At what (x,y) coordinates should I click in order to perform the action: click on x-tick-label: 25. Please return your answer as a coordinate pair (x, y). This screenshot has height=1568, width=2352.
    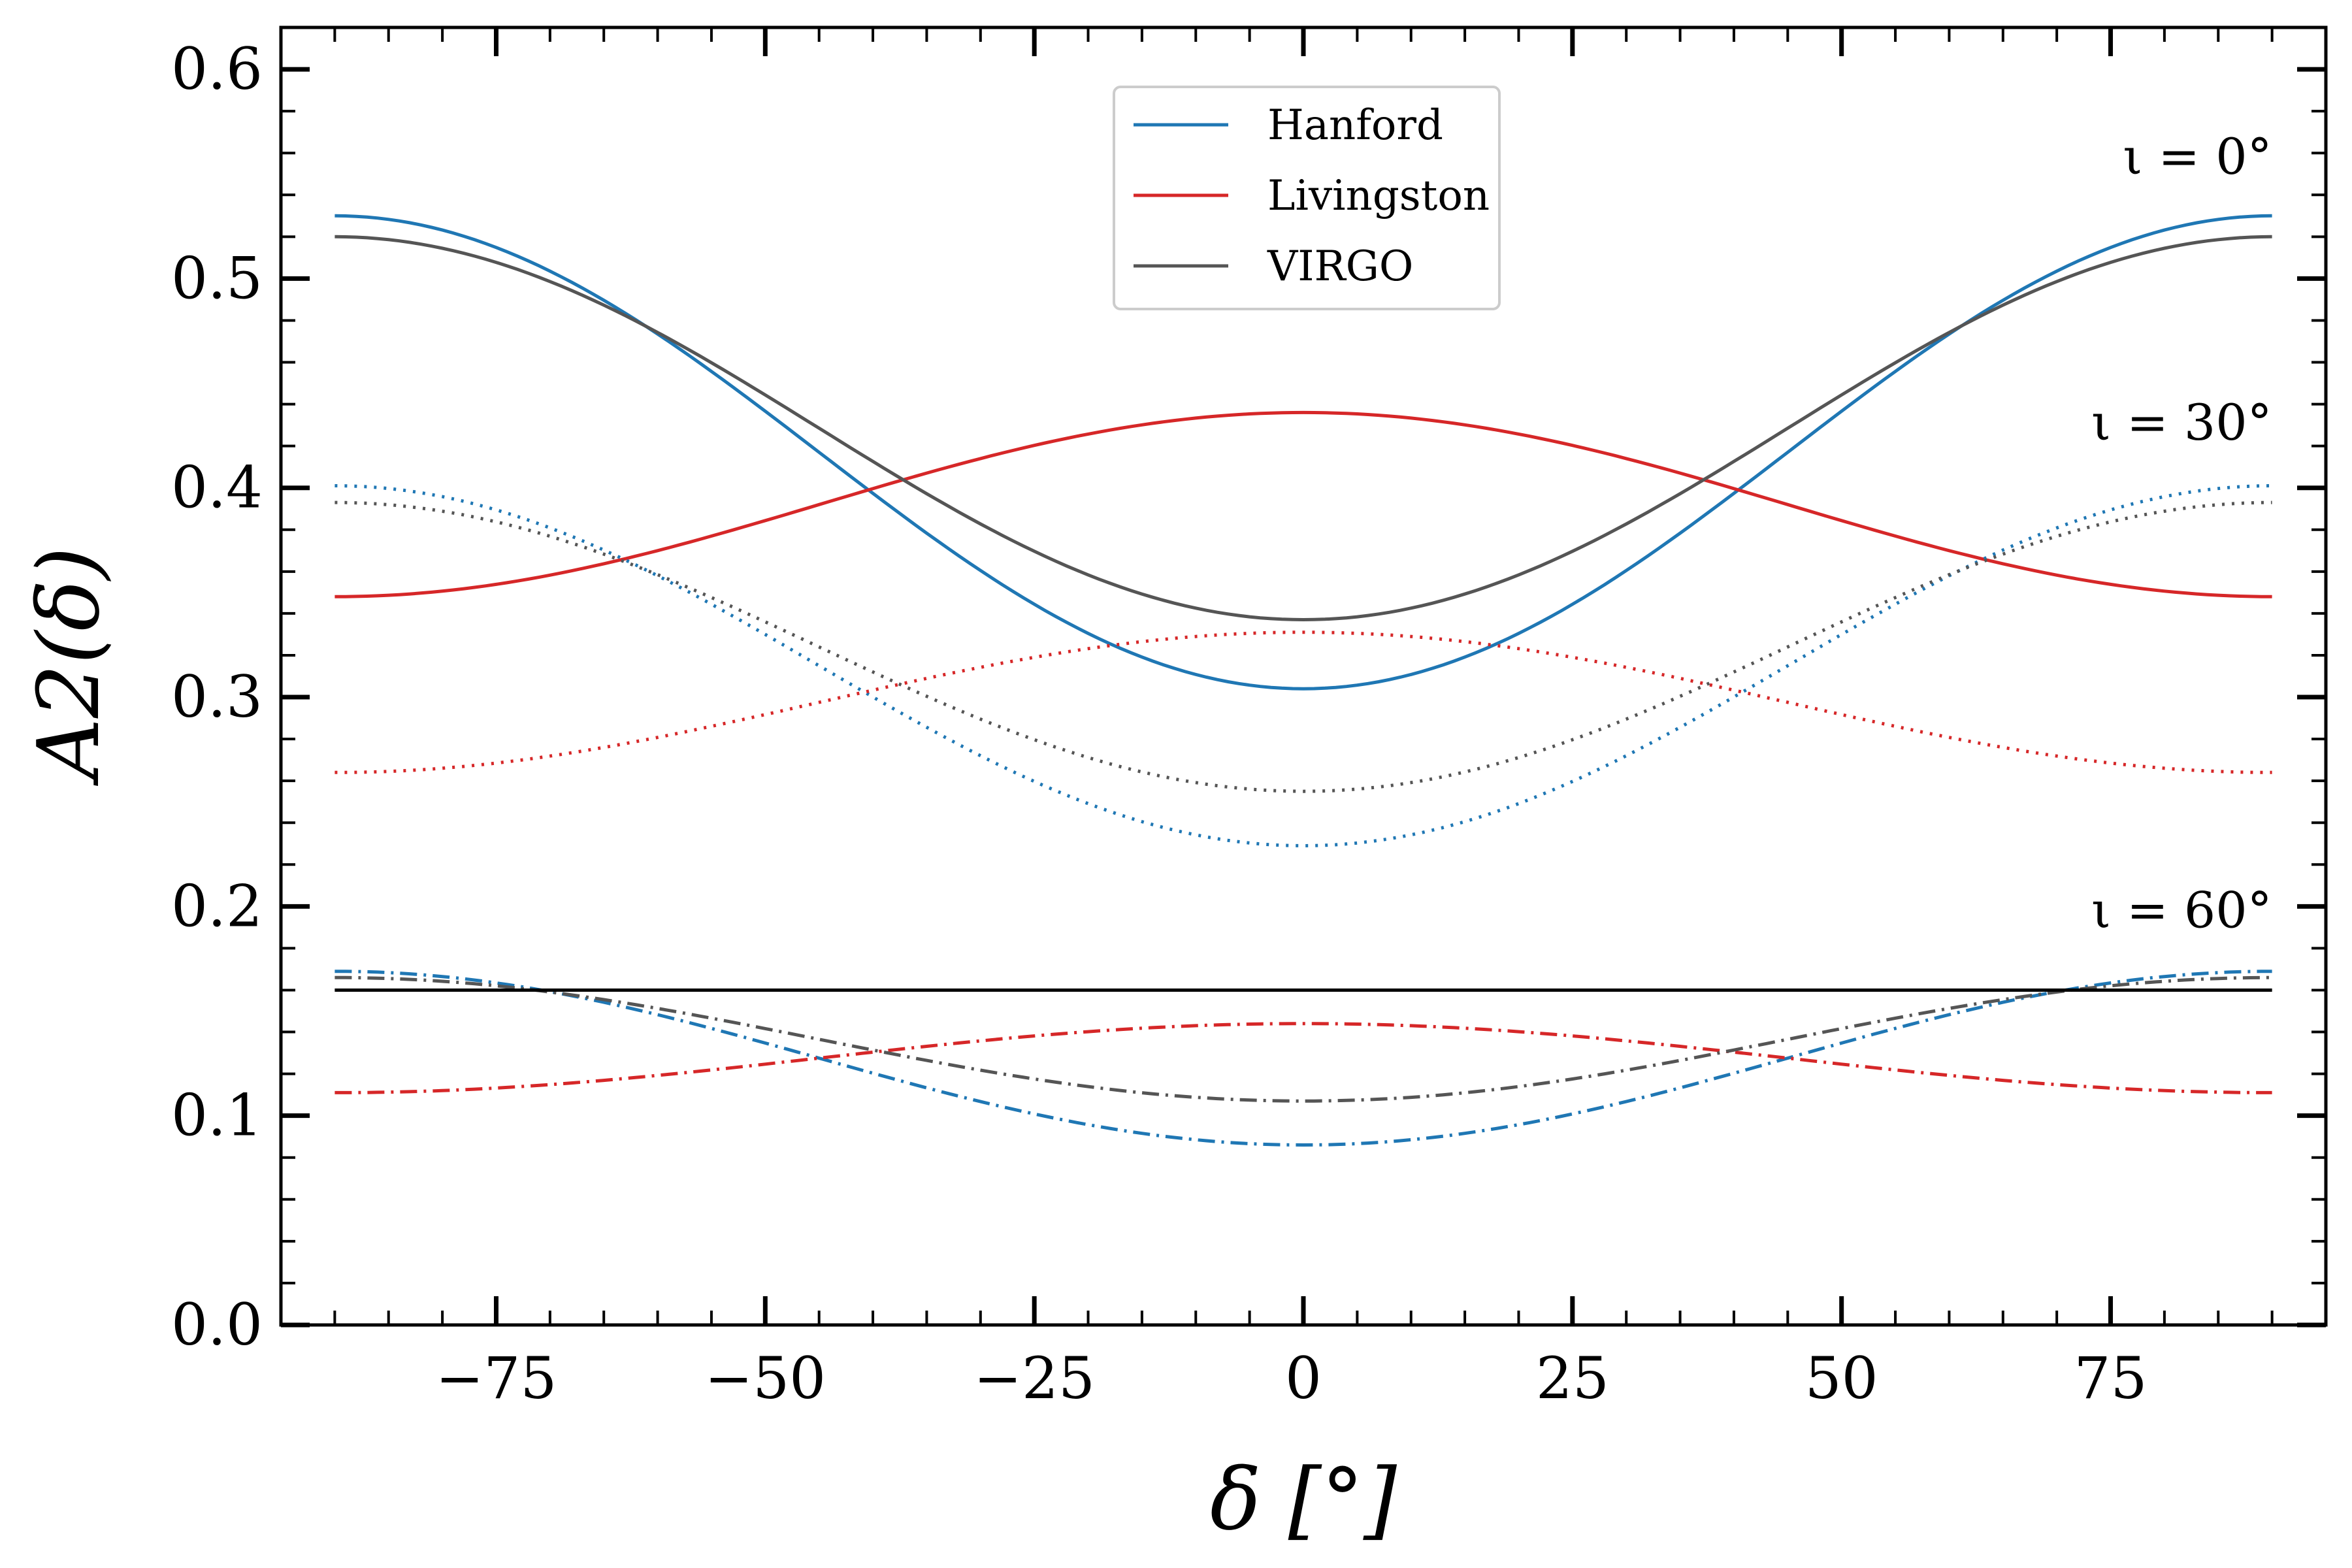
    Looking at the image, I should click on (1572, 1378).